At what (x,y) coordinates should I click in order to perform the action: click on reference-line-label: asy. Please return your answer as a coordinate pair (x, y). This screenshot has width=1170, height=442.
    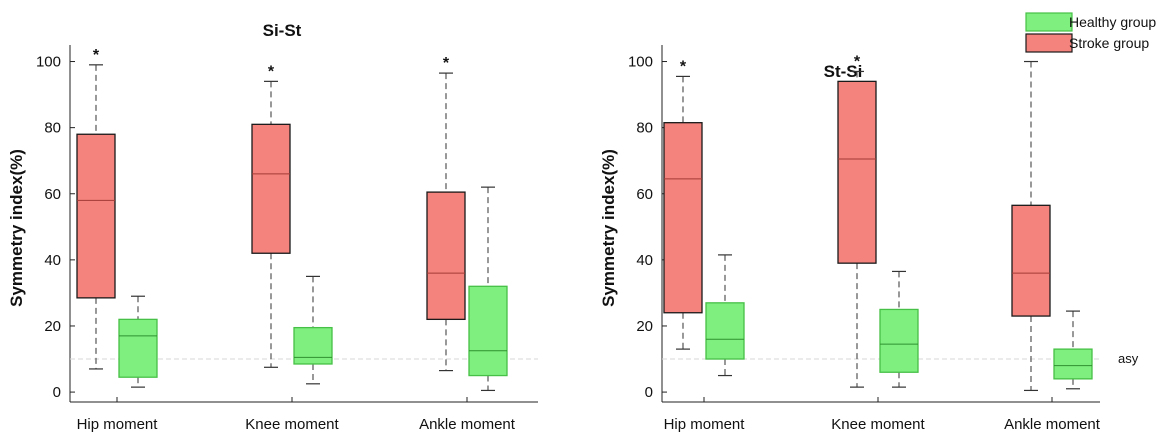
    Looking at the image, I should click on (1128, 358).